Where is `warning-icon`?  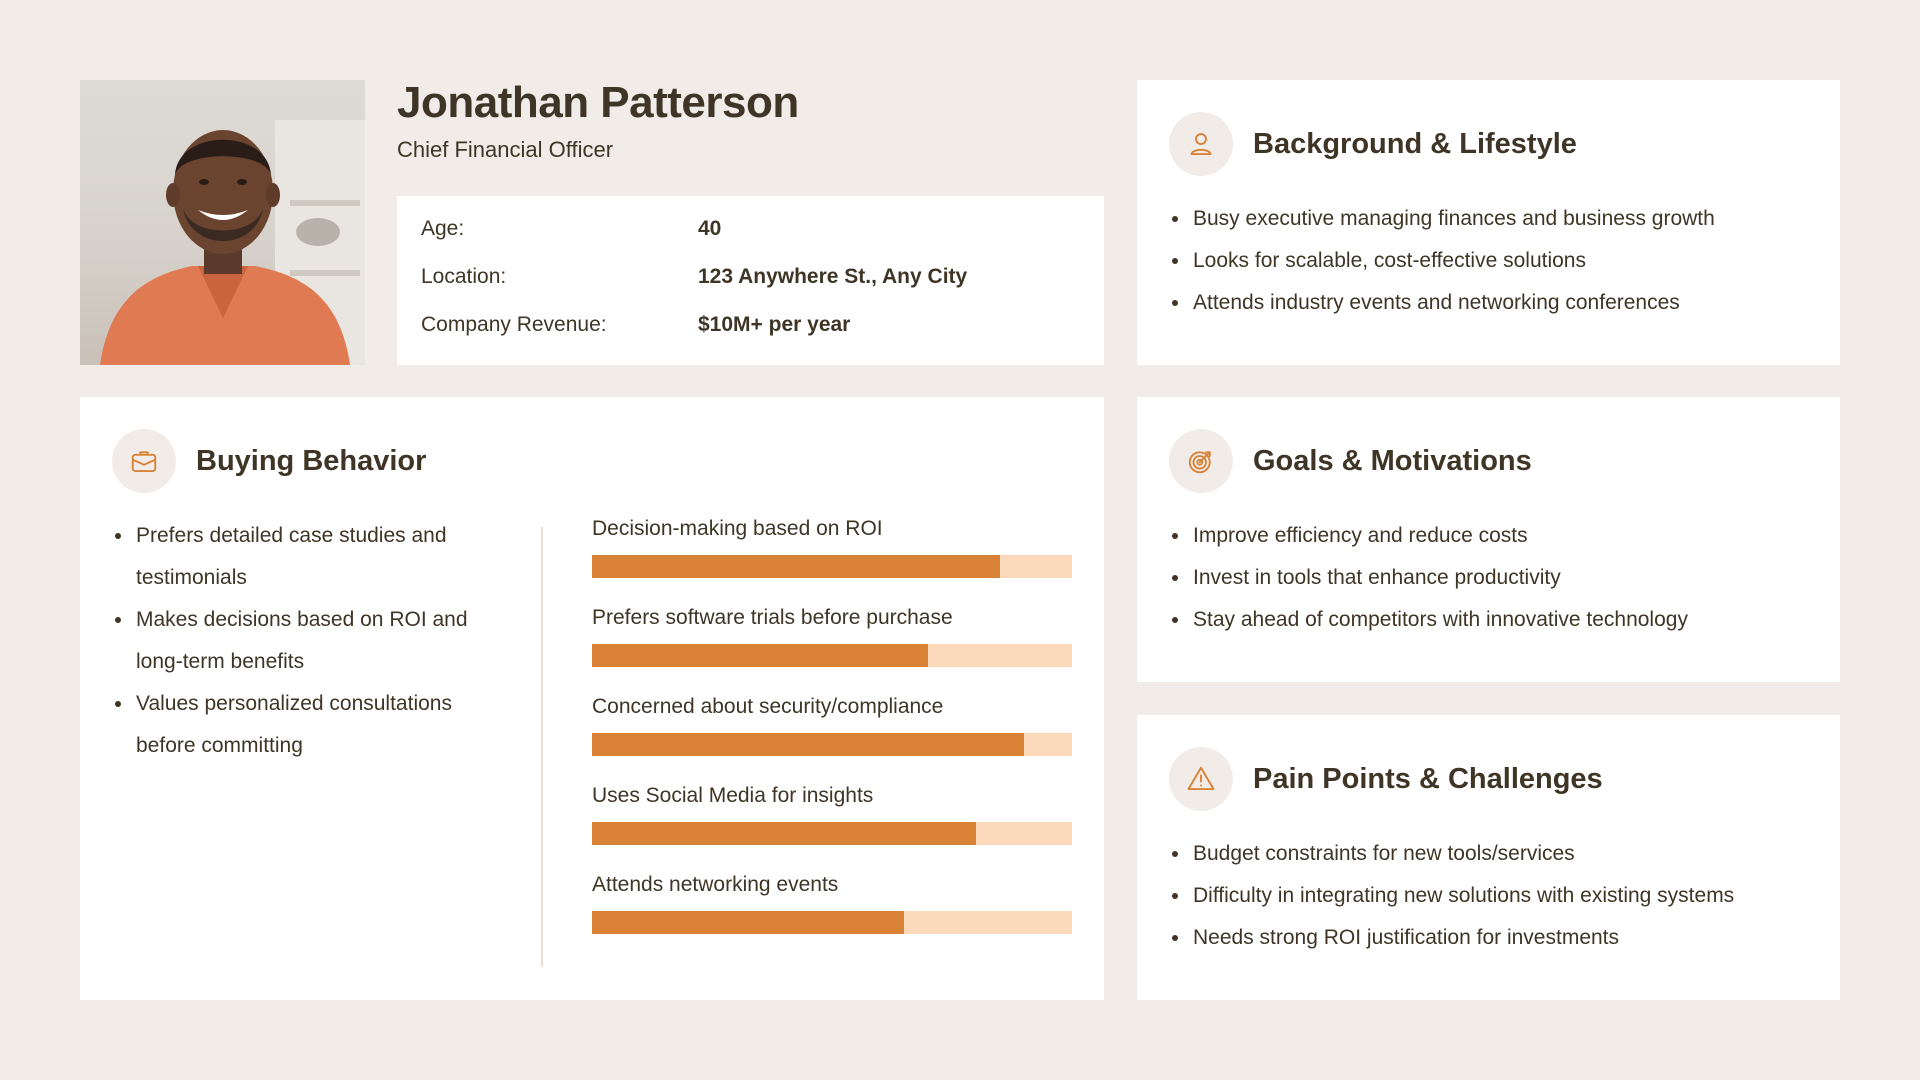
warning-icon is located at coordinates (1201, 779).